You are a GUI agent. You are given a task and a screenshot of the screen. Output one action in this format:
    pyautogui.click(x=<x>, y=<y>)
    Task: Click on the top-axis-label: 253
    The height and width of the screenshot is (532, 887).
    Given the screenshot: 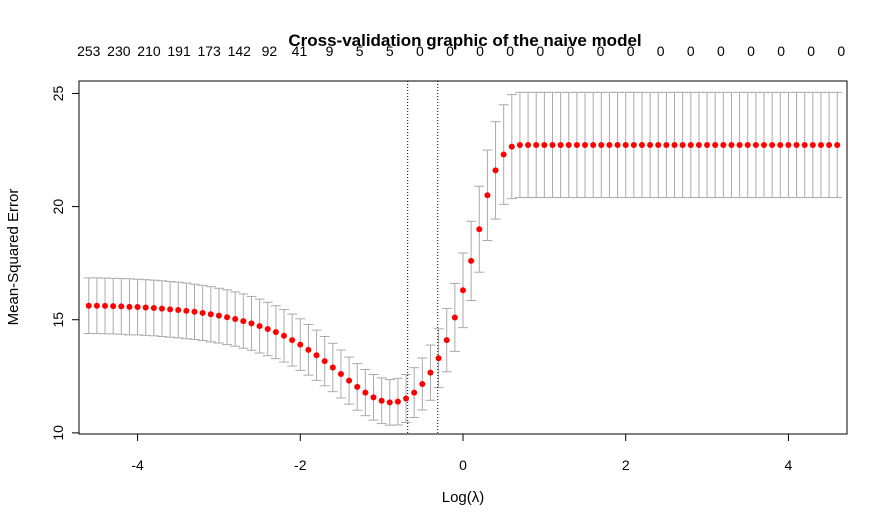 What is the action you would take?
    pyautogui.click(x=89, y=51)
    